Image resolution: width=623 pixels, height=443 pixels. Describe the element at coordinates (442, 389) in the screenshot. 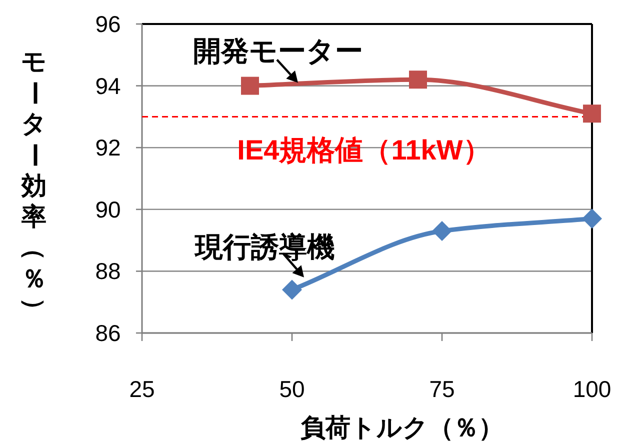

I see `x-tick-label: 75` at that location.